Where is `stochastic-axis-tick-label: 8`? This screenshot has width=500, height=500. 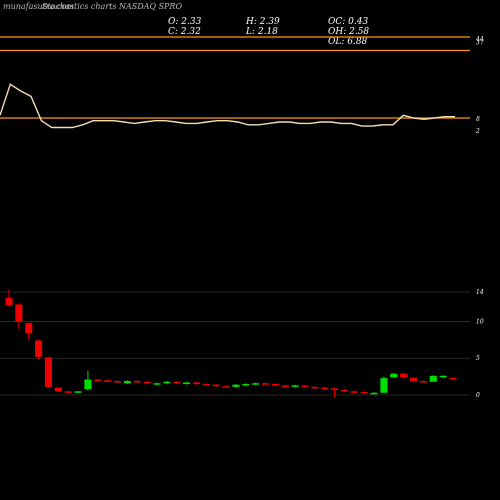
stochastic-axis-tick-label: 8 is located at coordinates (478, 119).